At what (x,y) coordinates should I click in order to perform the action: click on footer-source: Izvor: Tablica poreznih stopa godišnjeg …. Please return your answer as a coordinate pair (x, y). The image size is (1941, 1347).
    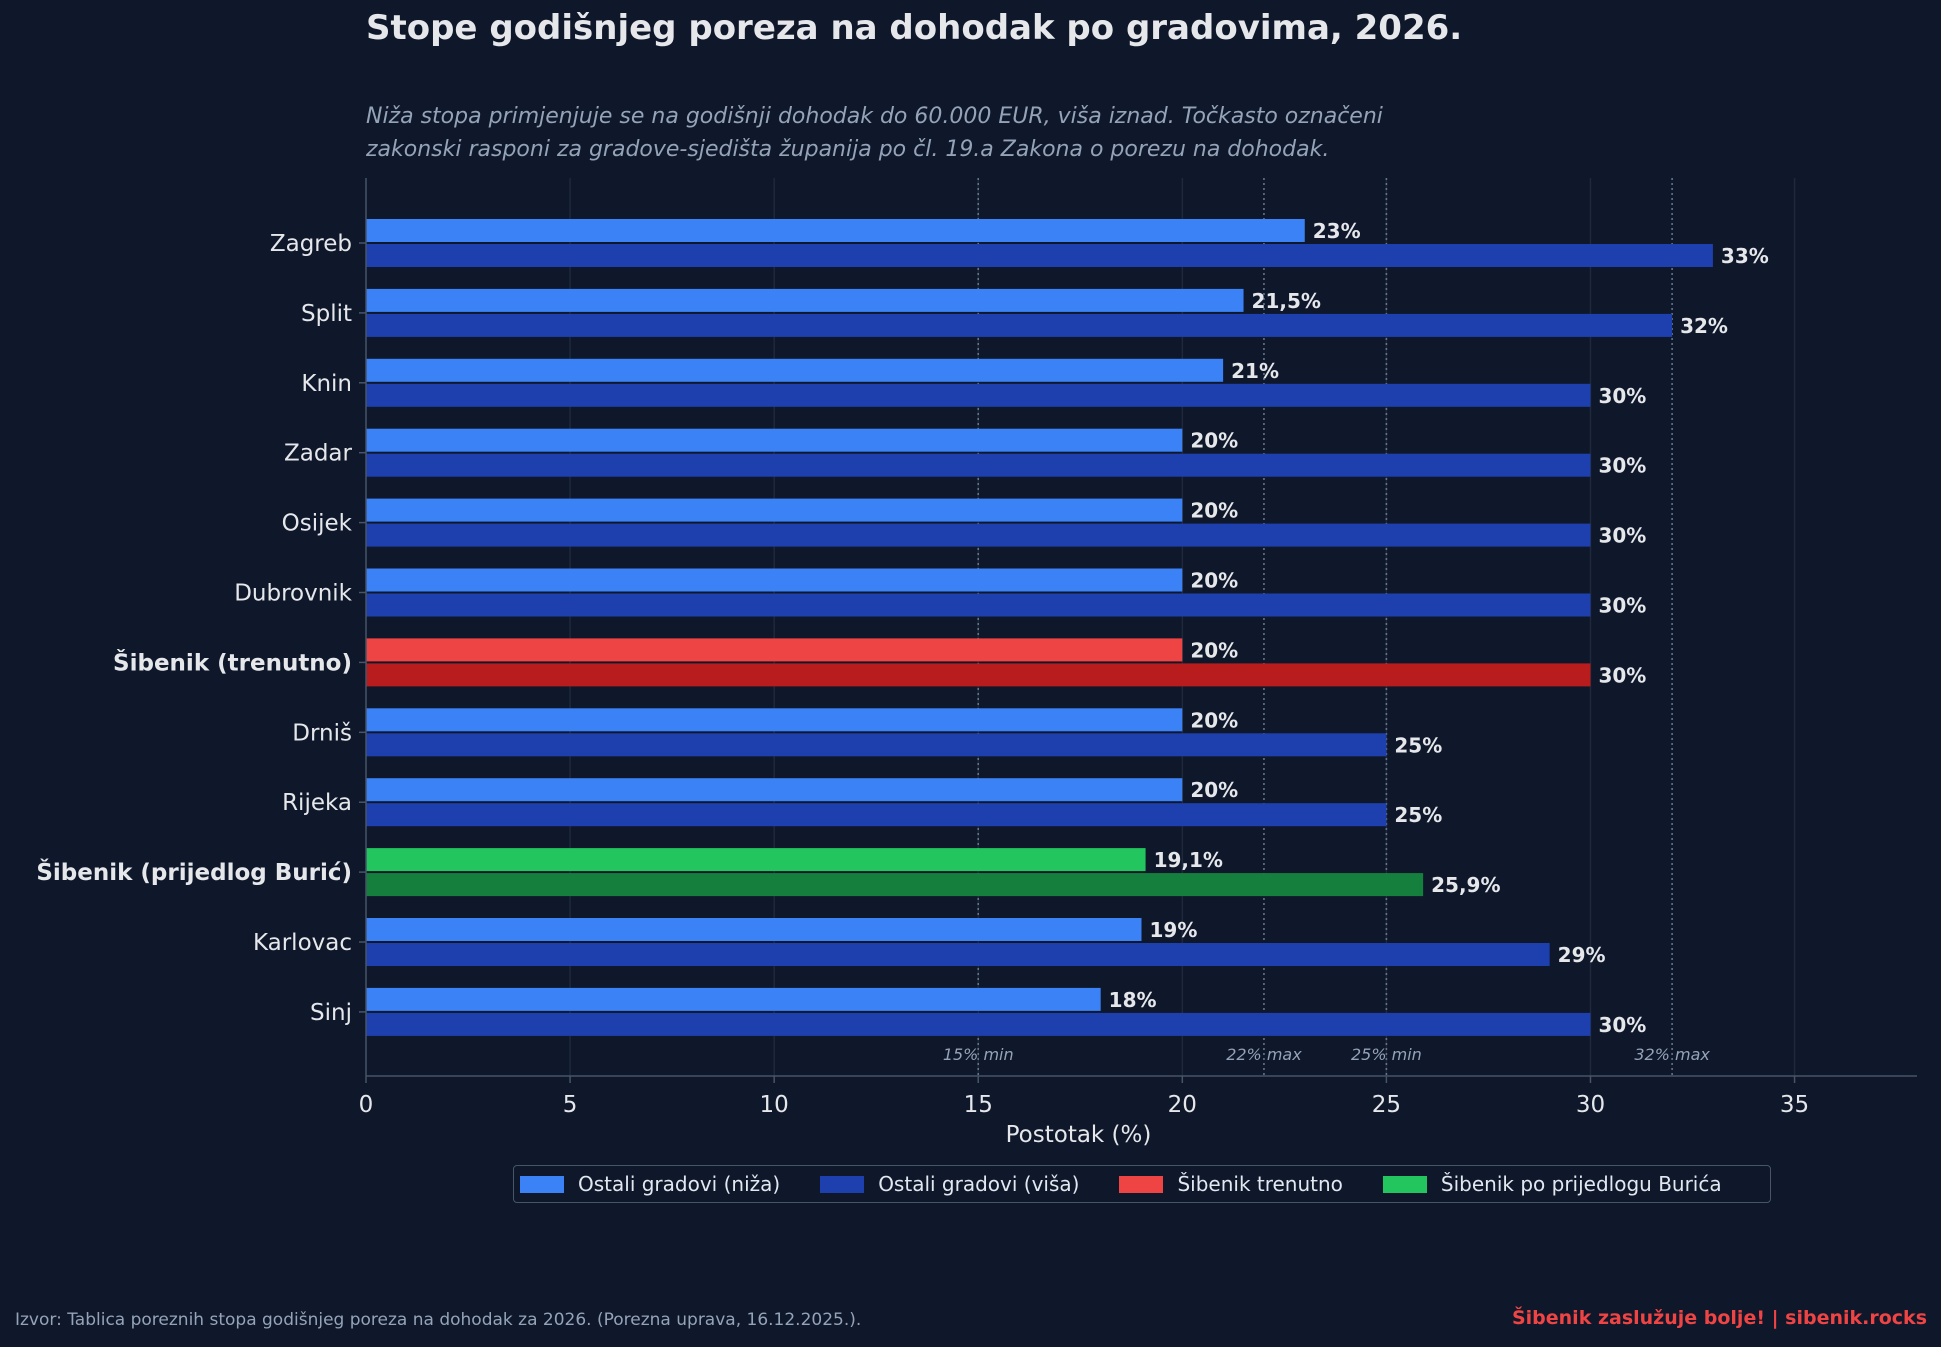
    Looking at the image, I should click on (438, 1320).